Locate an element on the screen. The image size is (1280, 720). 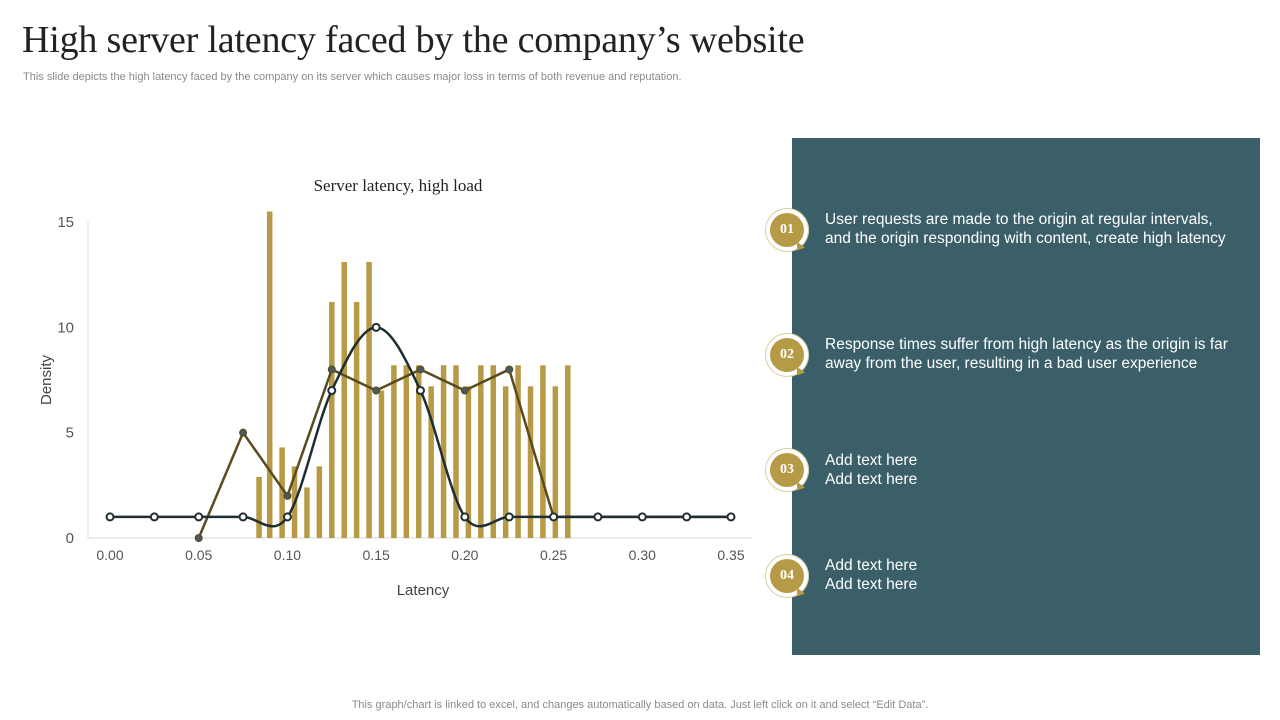
badge-1: 01 is located at coordinates (787, 231).